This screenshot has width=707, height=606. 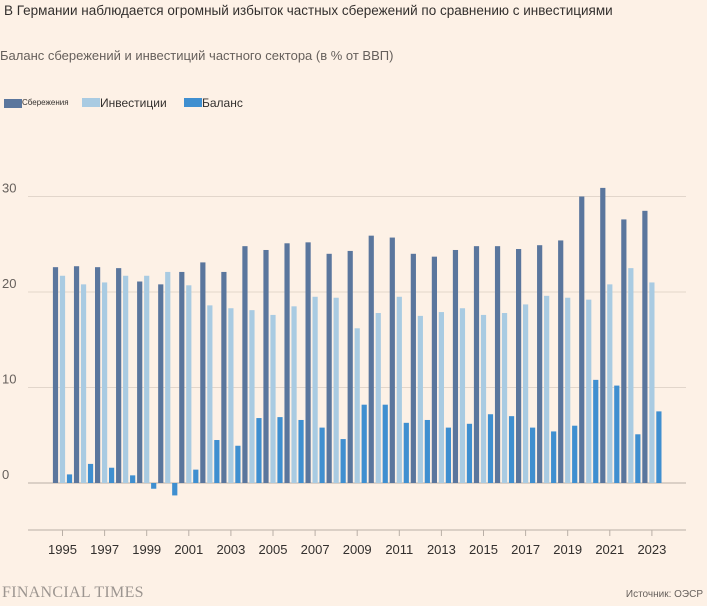 What do you see at coordinates (533, 455) in the screenshot?
I see `bar-Баланс-2017` at bounding box center [533, 455].